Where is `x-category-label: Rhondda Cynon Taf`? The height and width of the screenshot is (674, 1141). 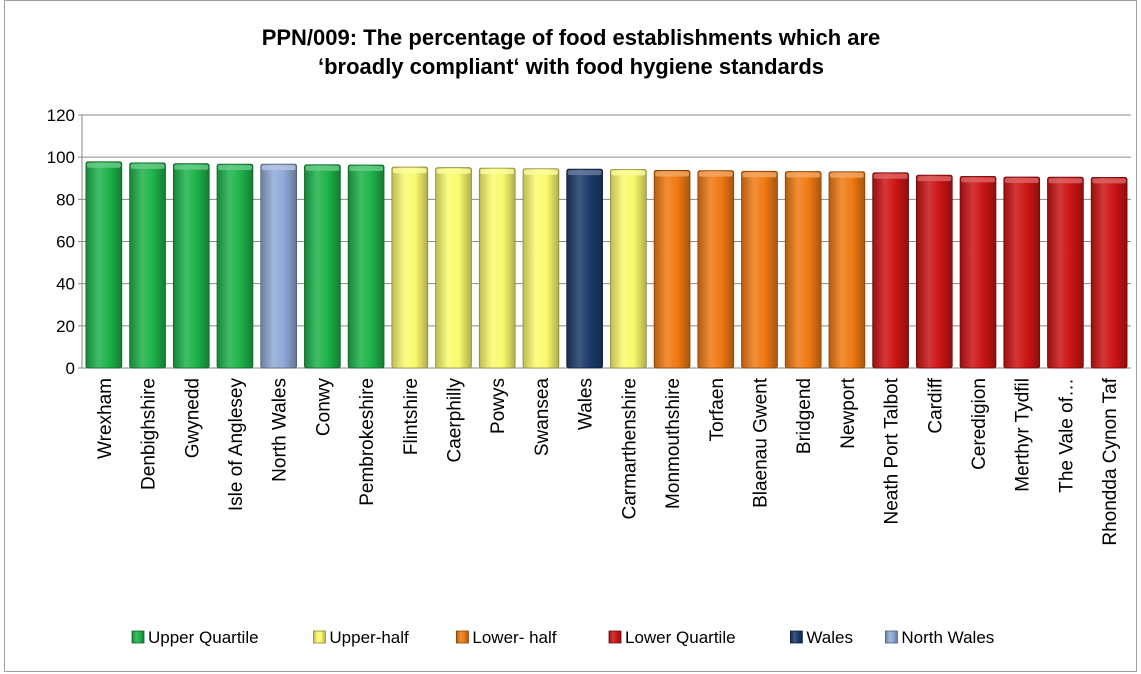
x-category-label: Rhondda Cynon Taf is located at coordinates (1110, 461).